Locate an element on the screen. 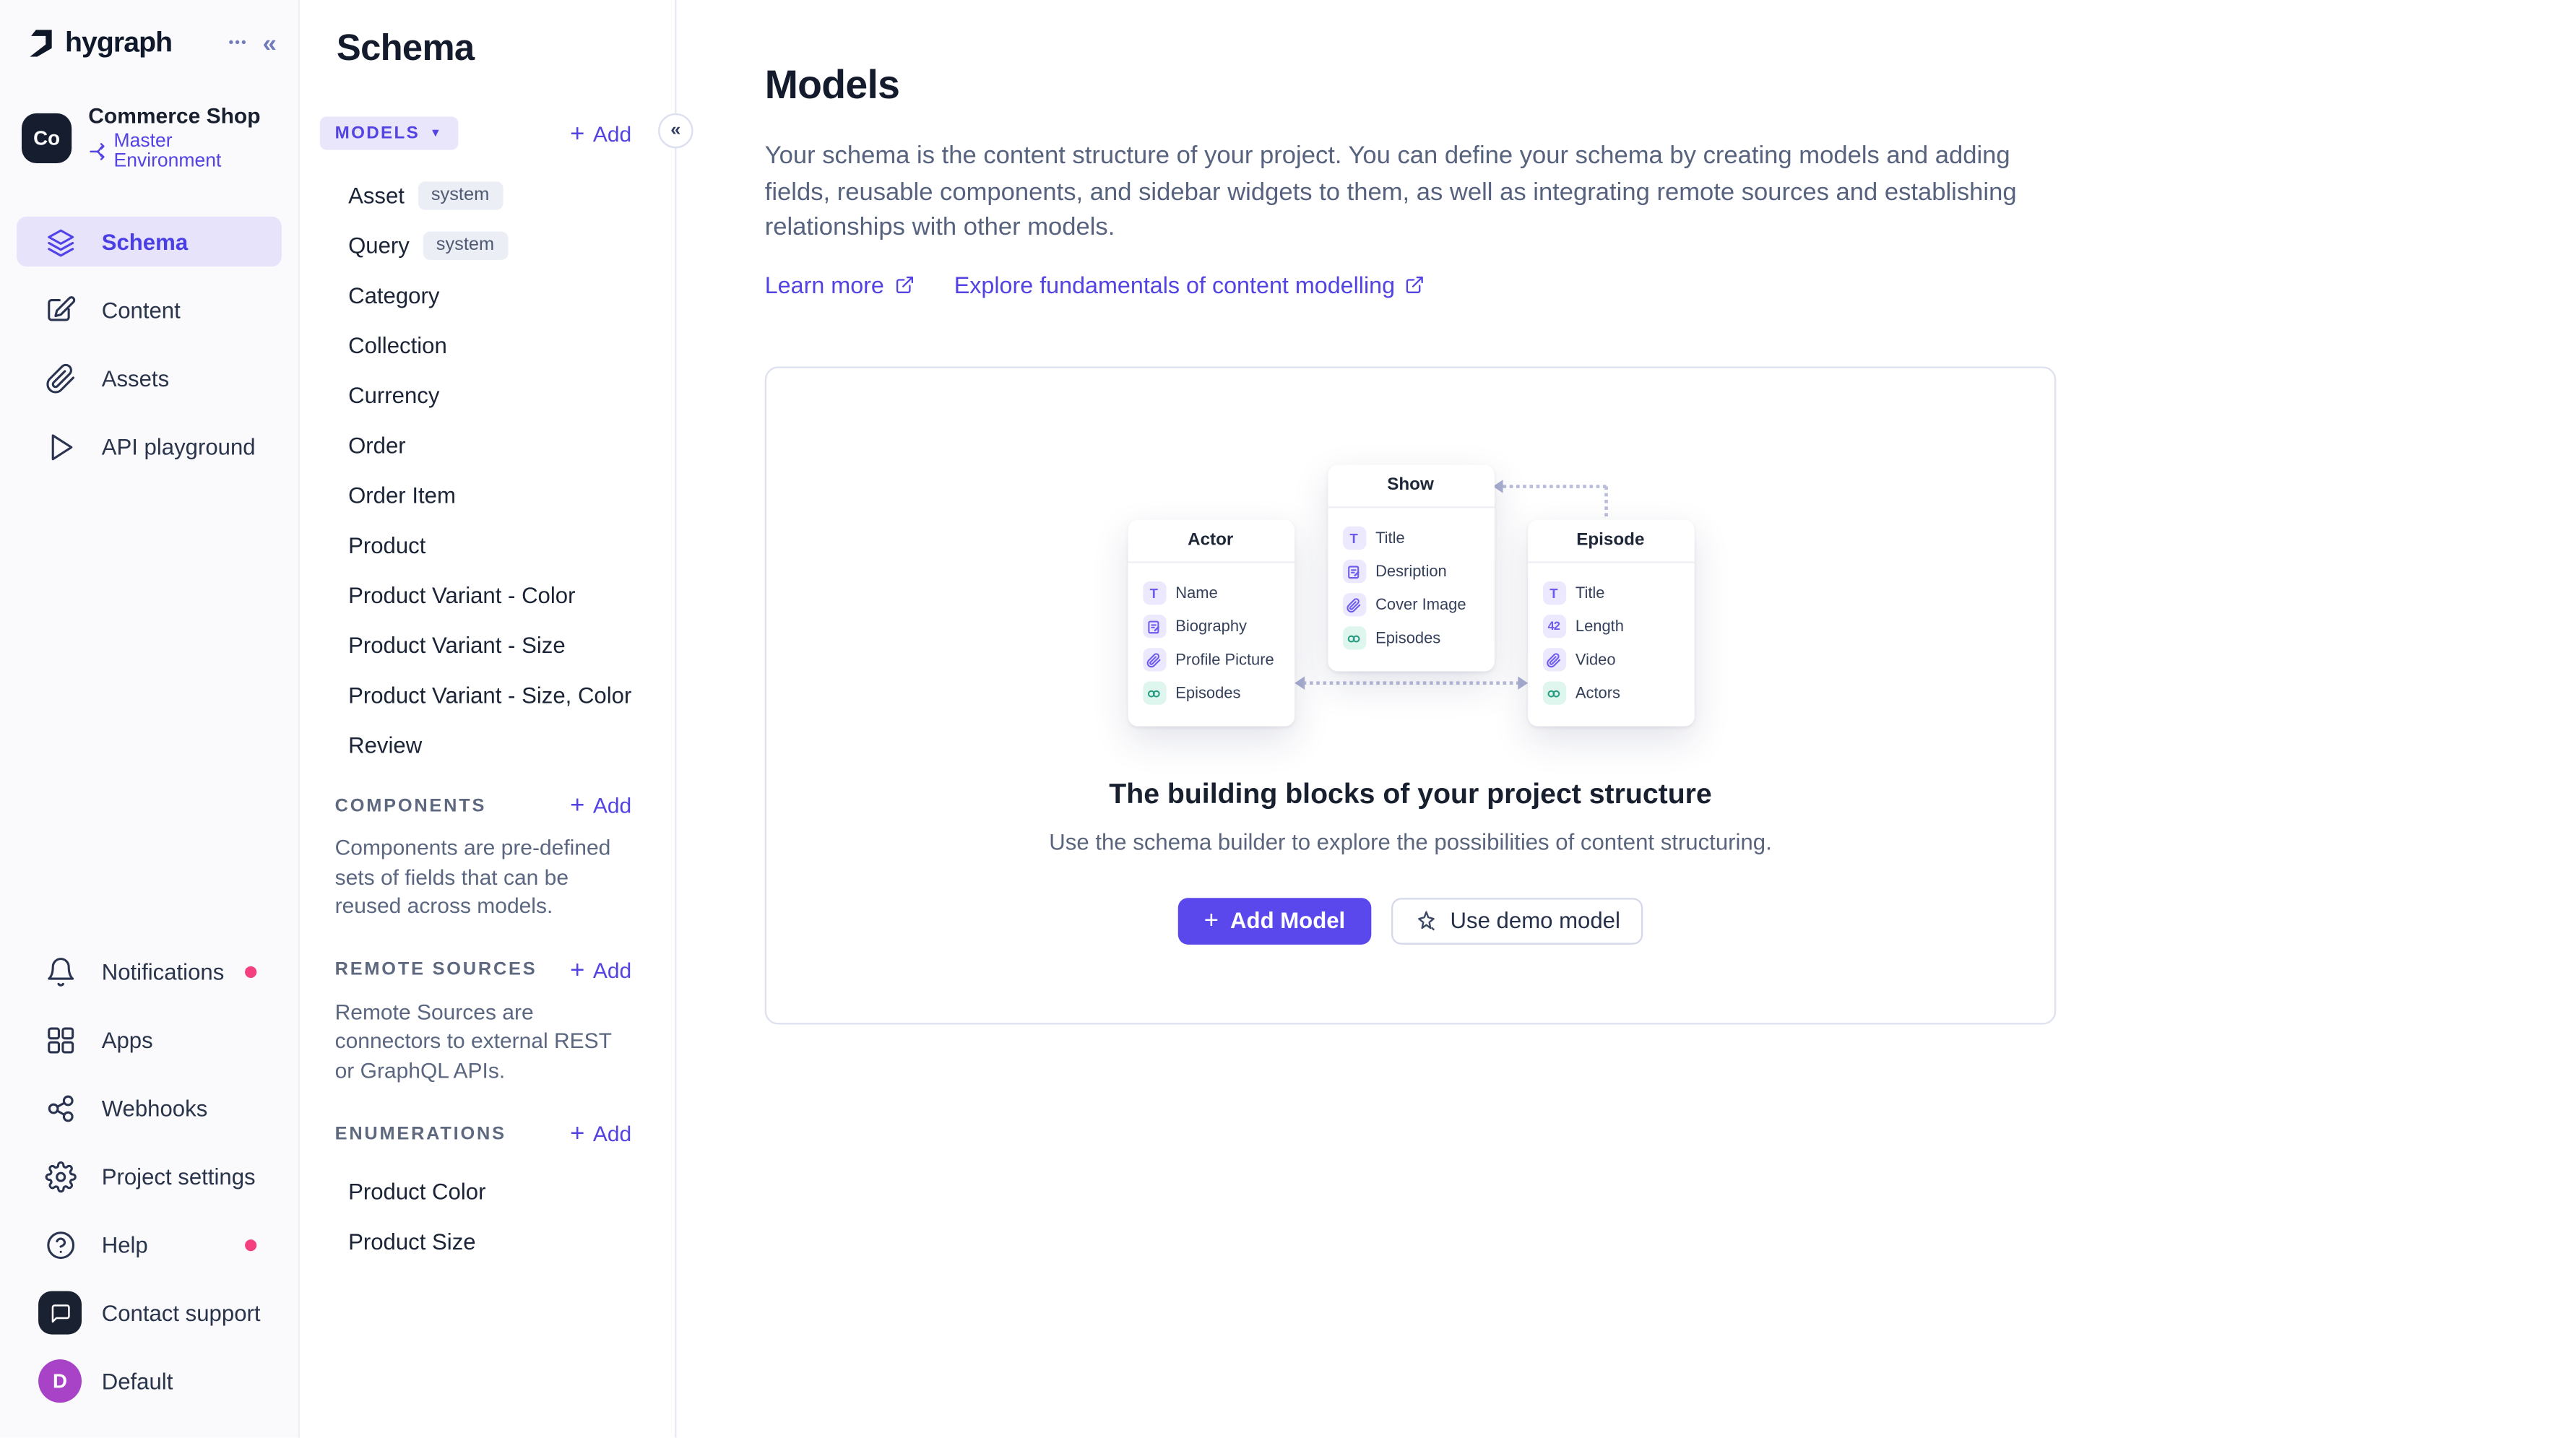 Image resolution: width=2576 pixels, height=1438 pixels. field-label: Actors is located at coordinates (1598, 693).